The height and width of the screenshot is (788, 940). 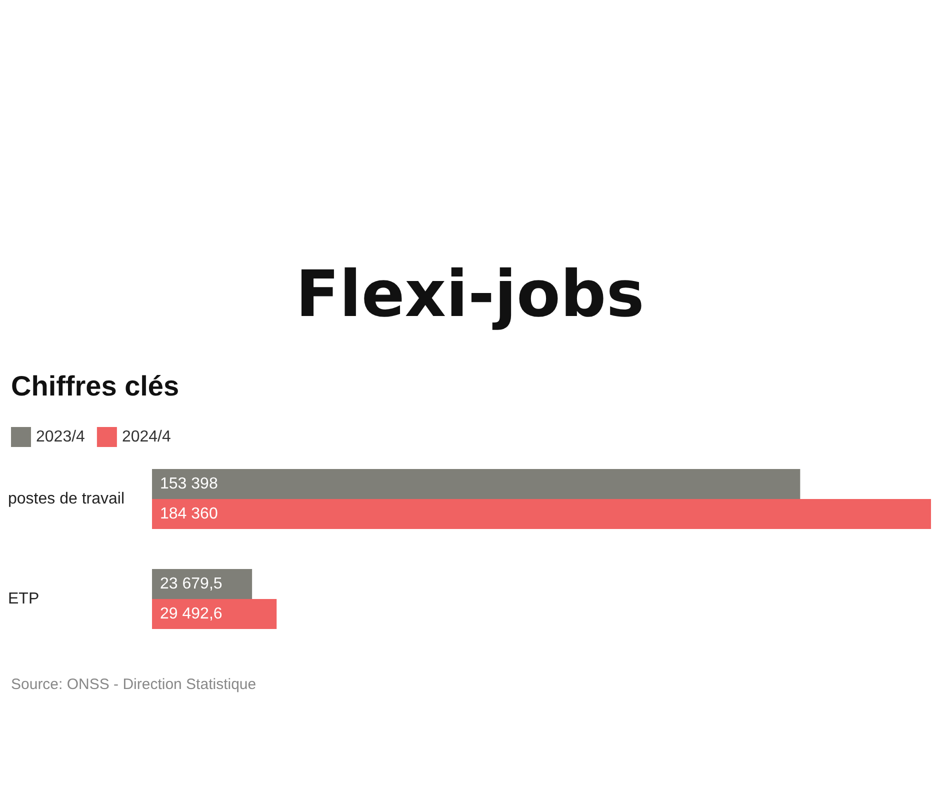 I want to click on y-tick-label: postes de travail, so click(x=66, y=499).